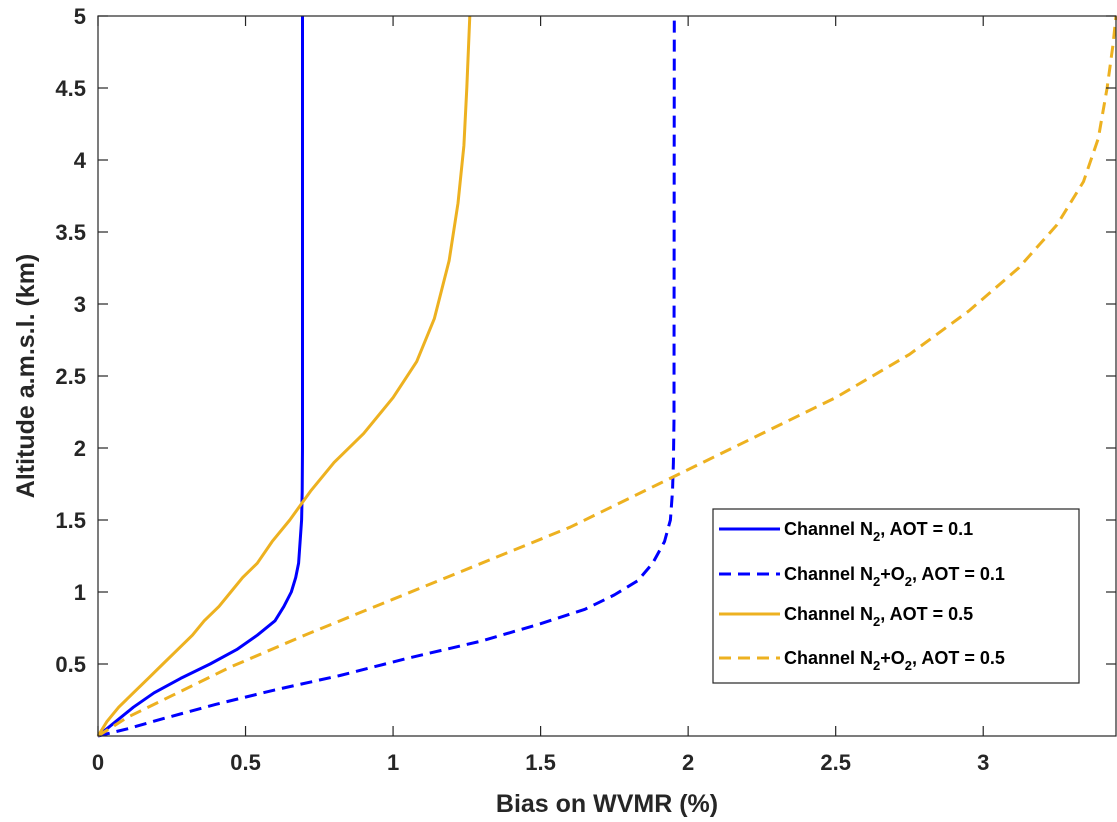  I want to click on x-tick-label: 0.5, so click(245, 762).